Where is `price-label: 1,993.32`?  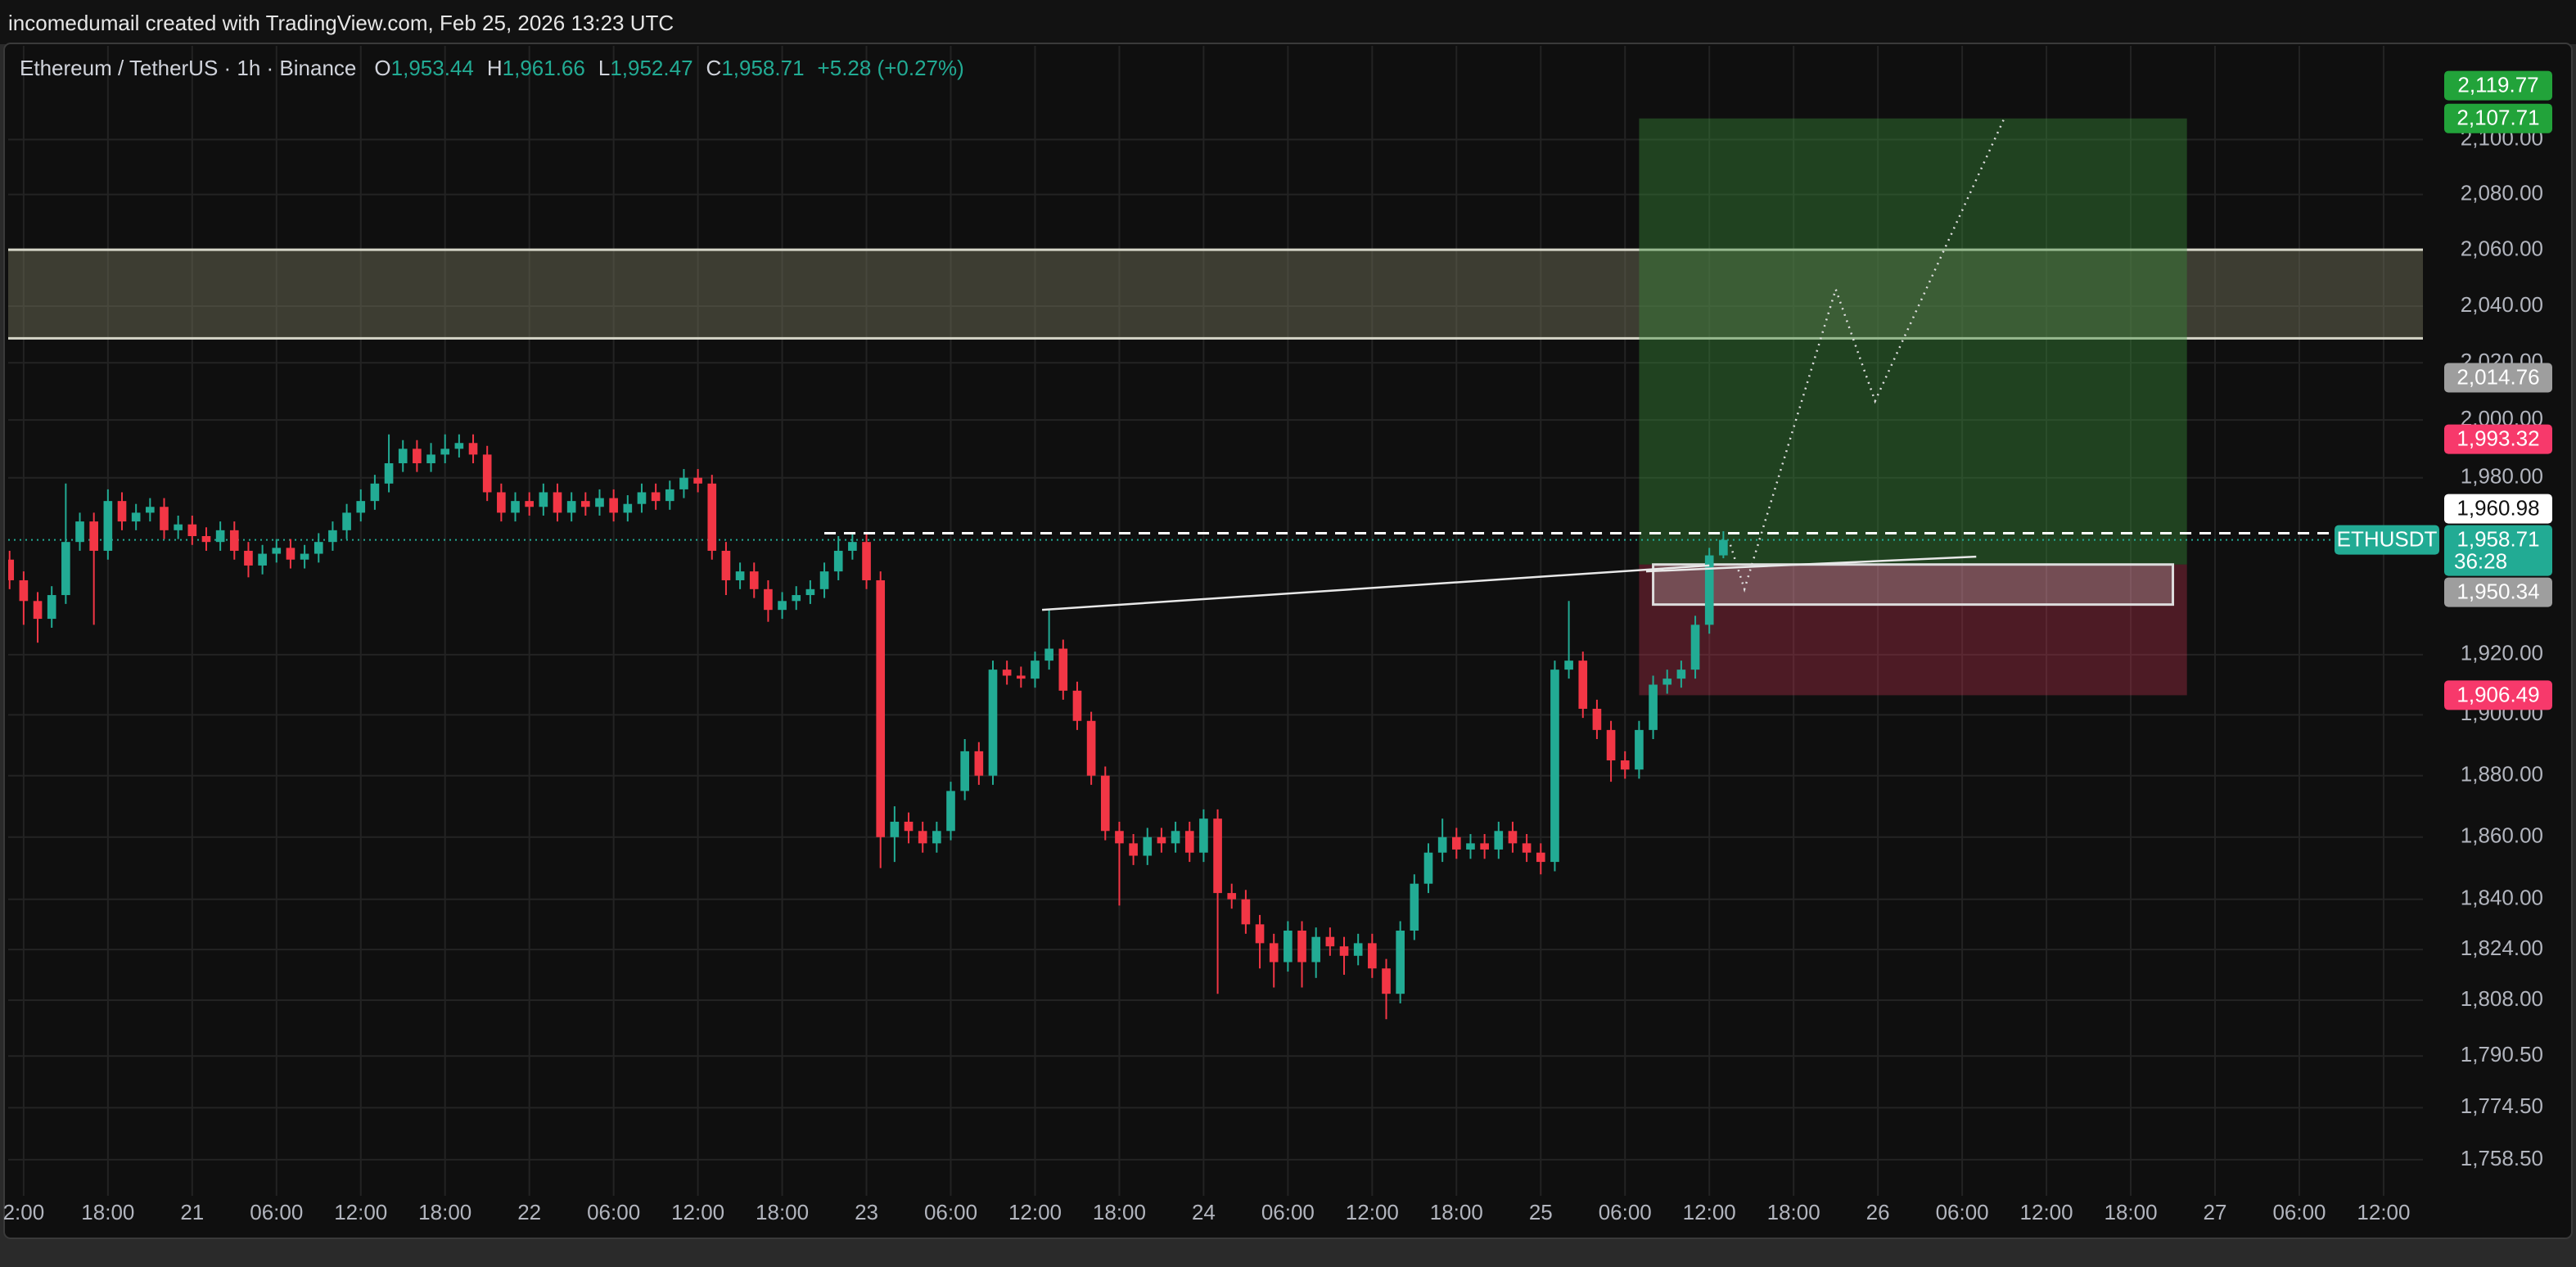 price-label: 1,993.32 is located at coordinates (2497, 438).